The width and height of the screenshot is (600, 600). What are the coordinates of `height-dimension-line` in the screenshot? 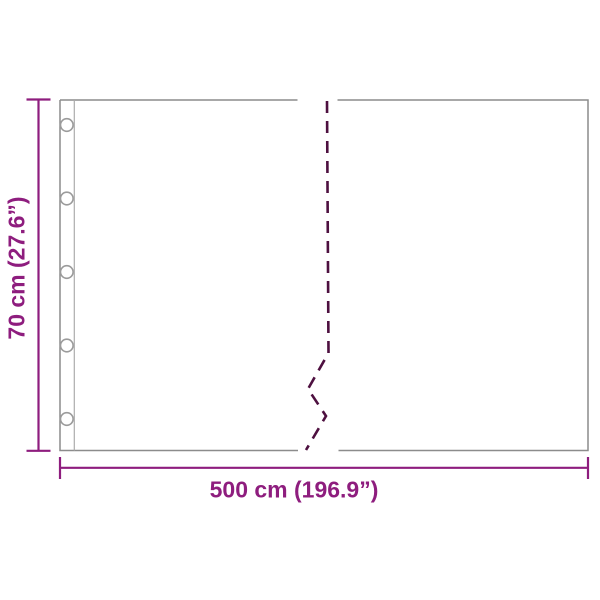 It's located at (38, 275).